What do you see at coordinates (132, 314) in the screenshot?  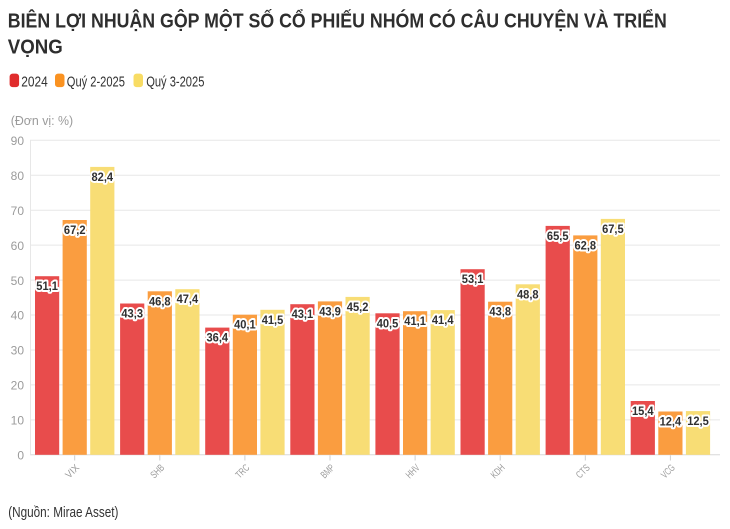 I see `svg-text: 43,3` at bounding box center [132, 314].